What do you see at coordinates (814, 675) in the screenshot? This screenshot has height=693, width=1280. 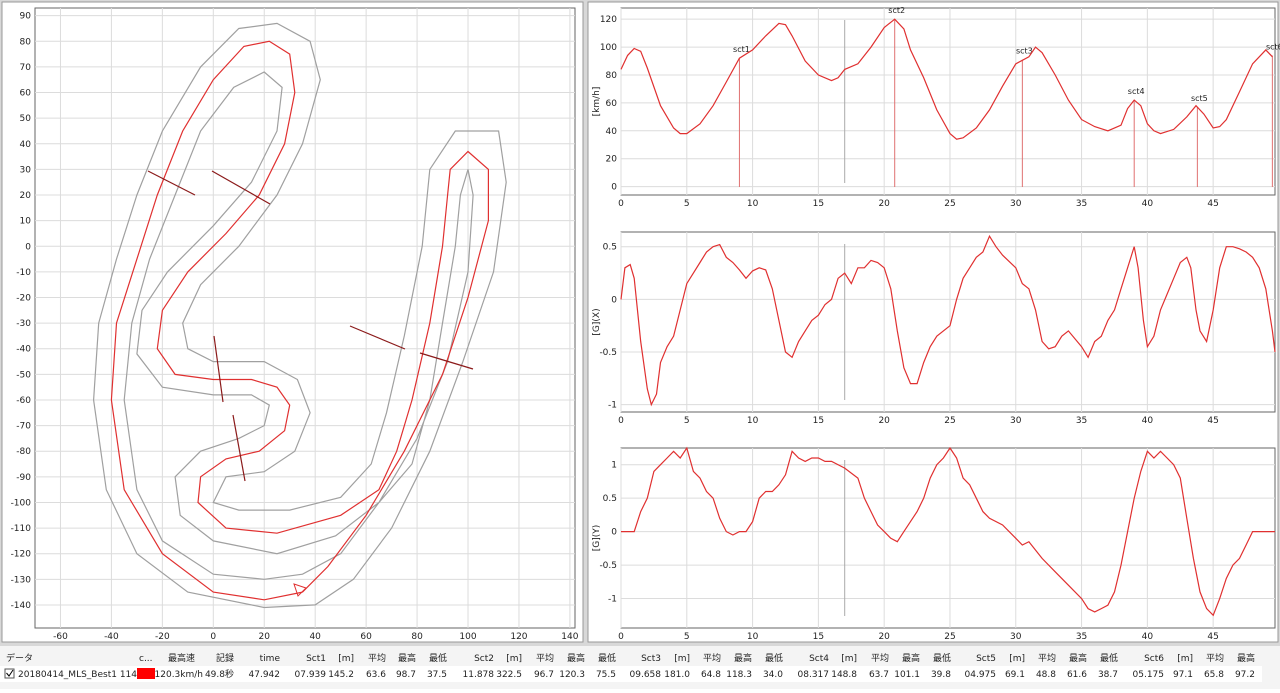 I see `cell: 08.317` at bounding box center [814, 675].